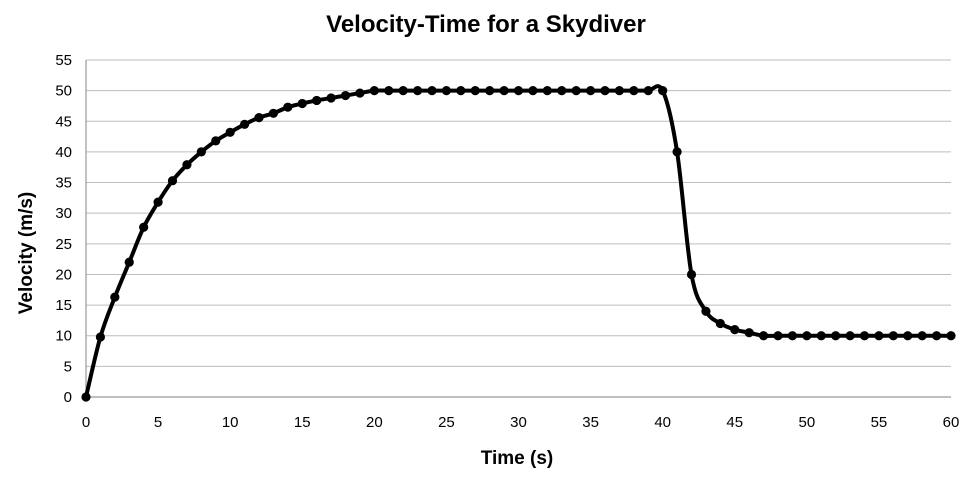 This screenshot has height=478, width=972. Describe the element at coordinates (517, 458) in the screenshot. I see `x-axis-title: Time (s)` at that location.